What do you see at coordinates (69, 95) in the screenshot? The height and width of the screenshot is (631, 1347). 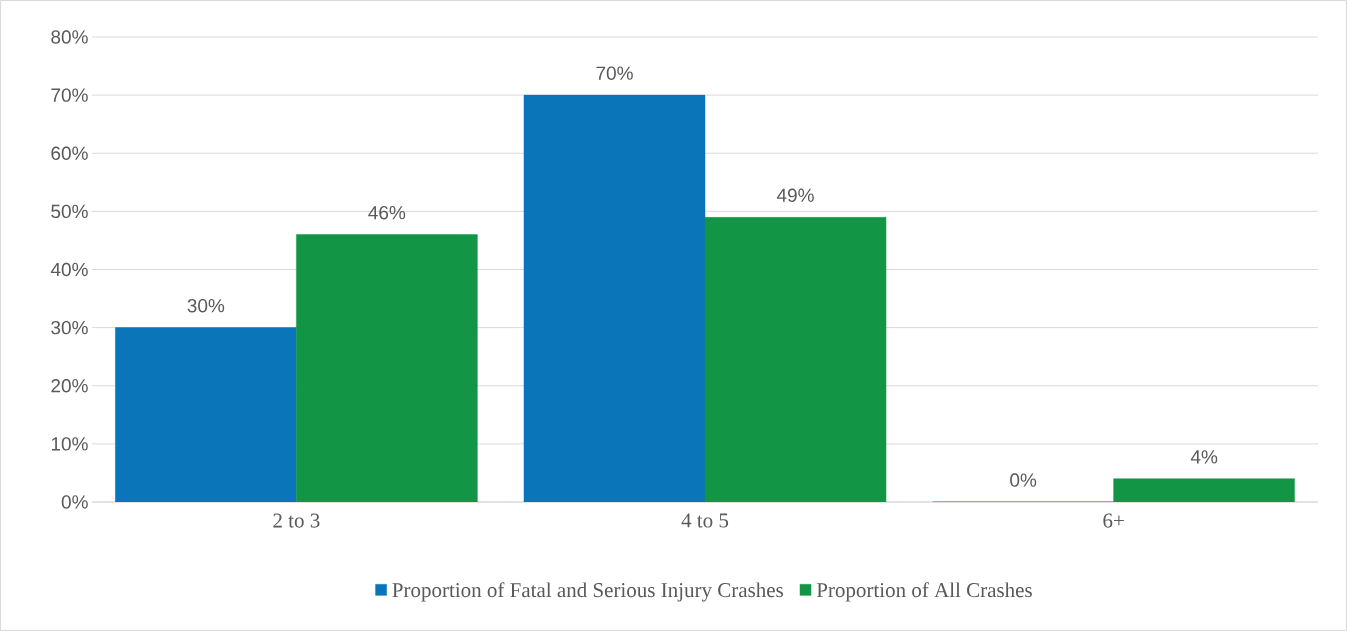 I see `y-tick-label: 70%` at bounding box center [69, 95].